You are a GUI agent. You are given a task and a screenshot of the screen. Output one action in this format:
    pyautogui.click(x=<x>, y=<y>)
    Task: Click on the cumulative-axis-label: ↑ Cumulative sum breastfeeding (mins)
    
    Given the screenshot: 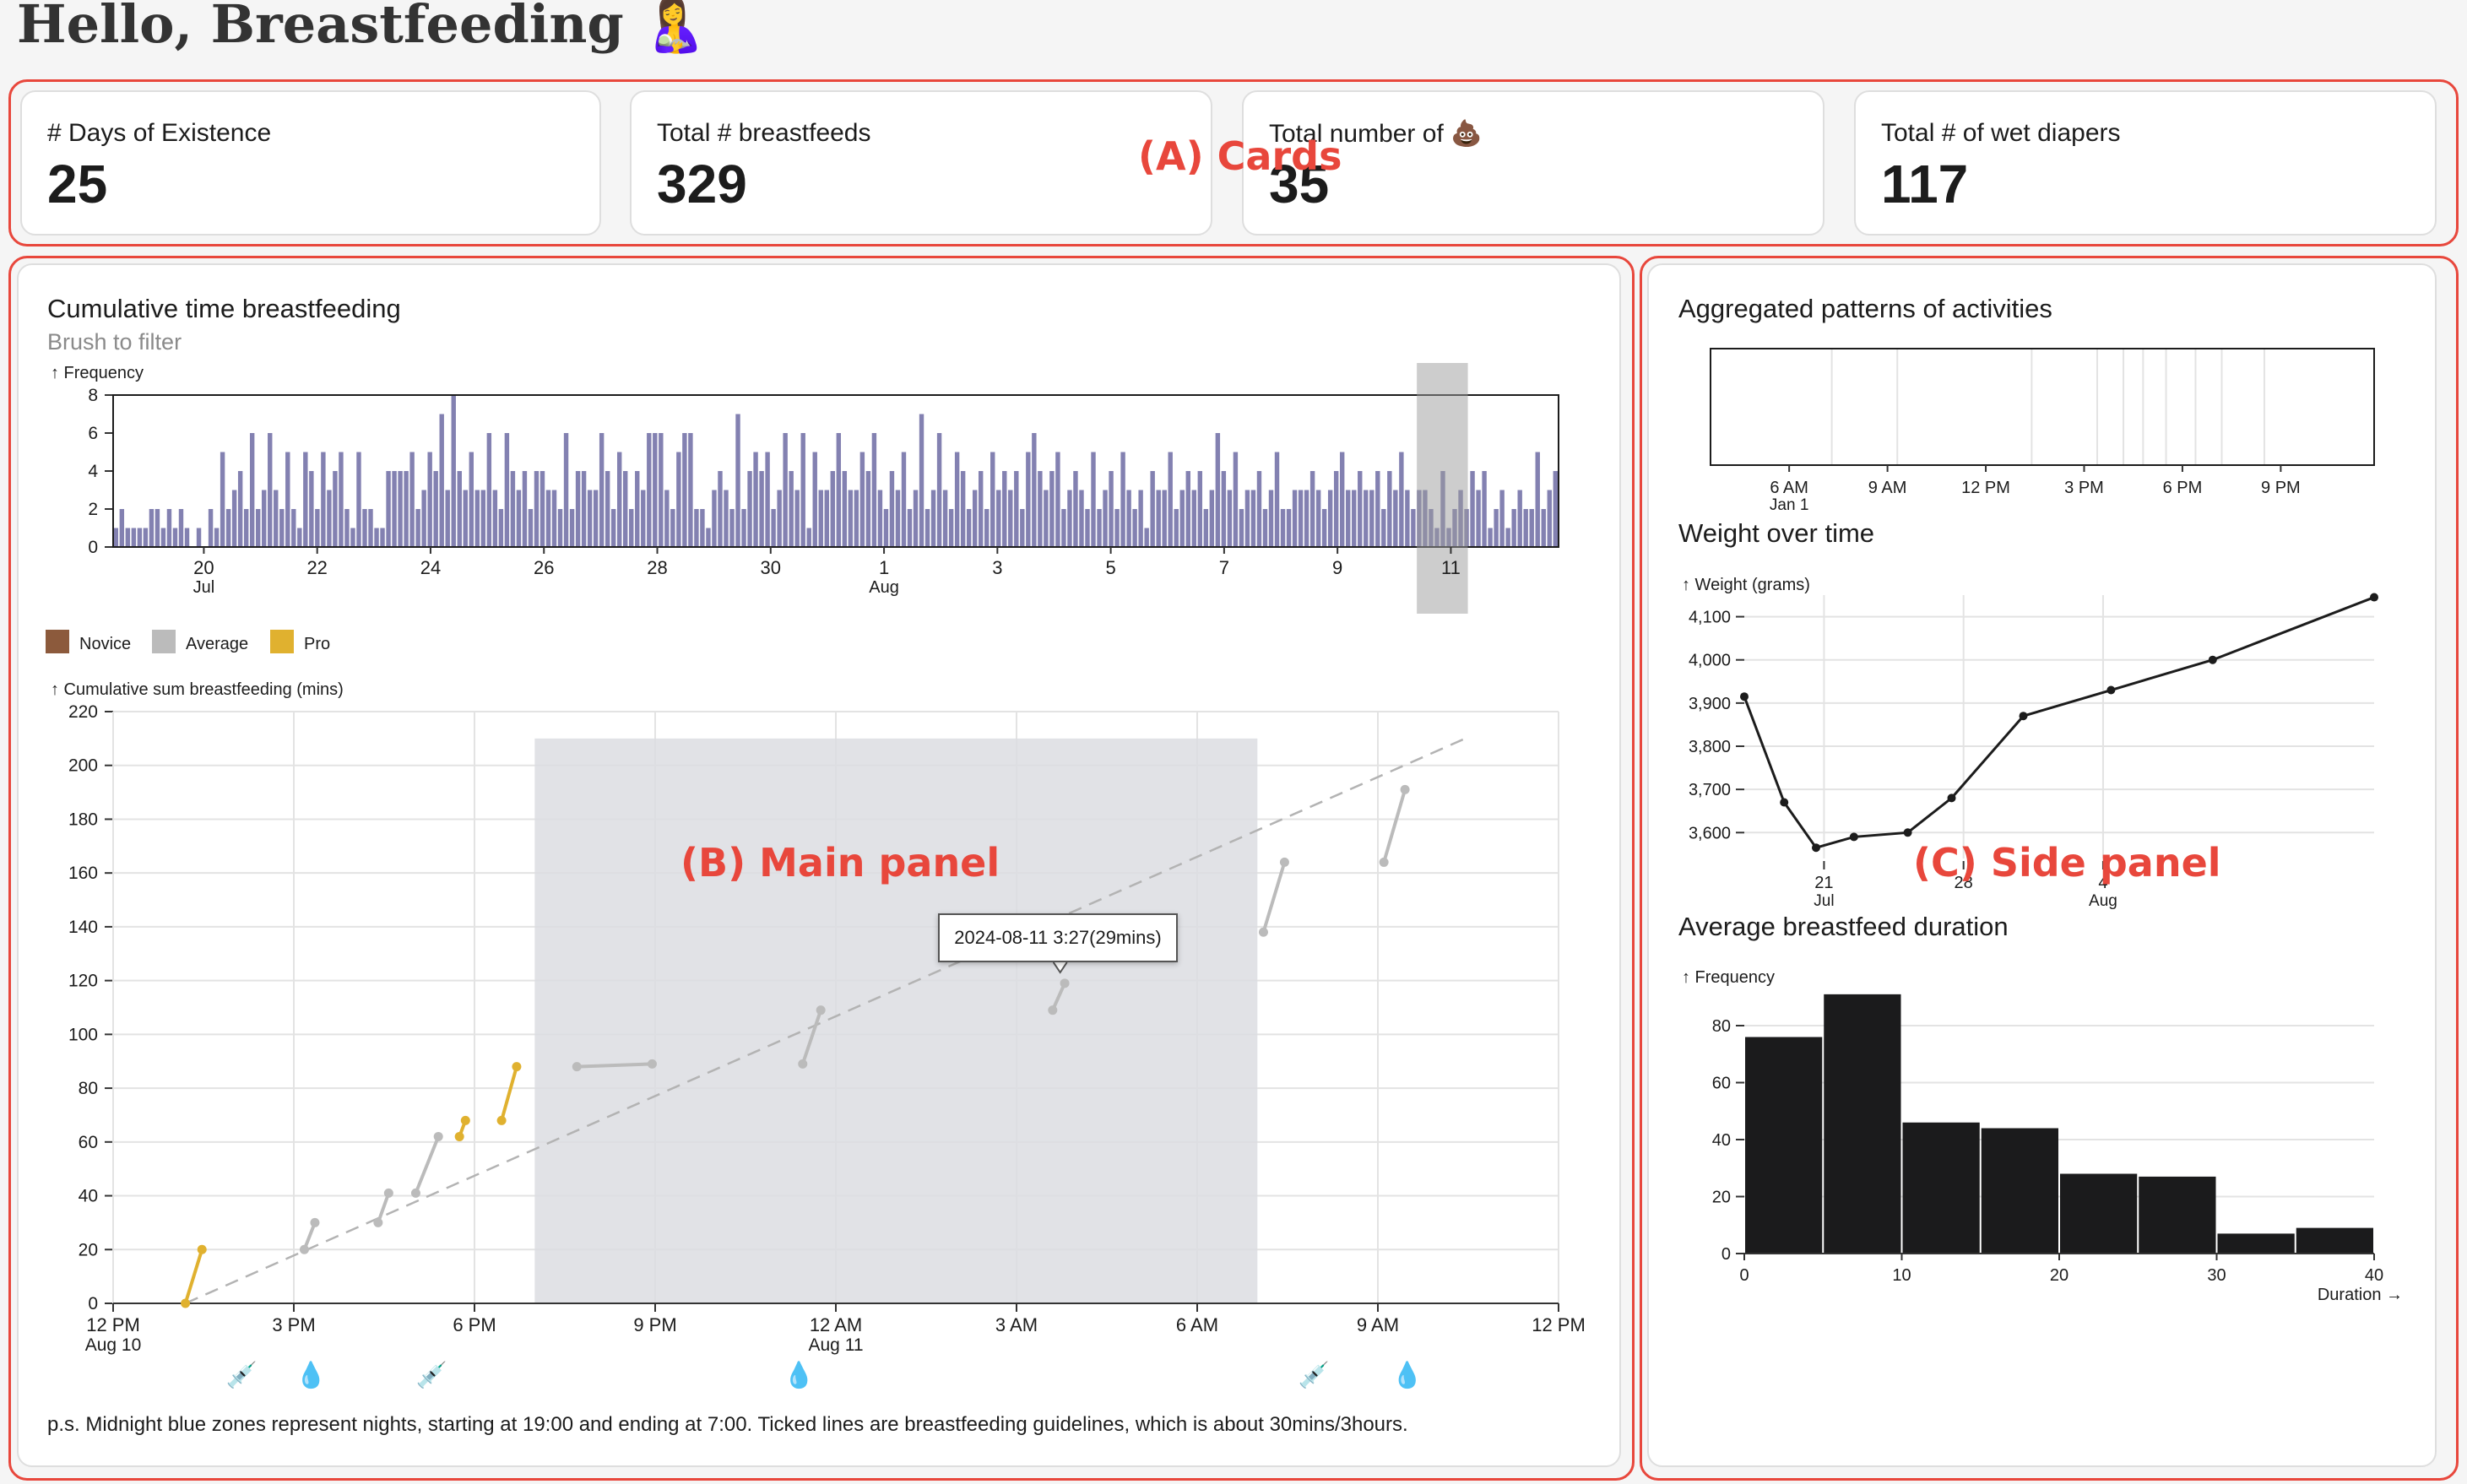 What is the action you would take?
    pyautogui.click(x=198, y=689)
    